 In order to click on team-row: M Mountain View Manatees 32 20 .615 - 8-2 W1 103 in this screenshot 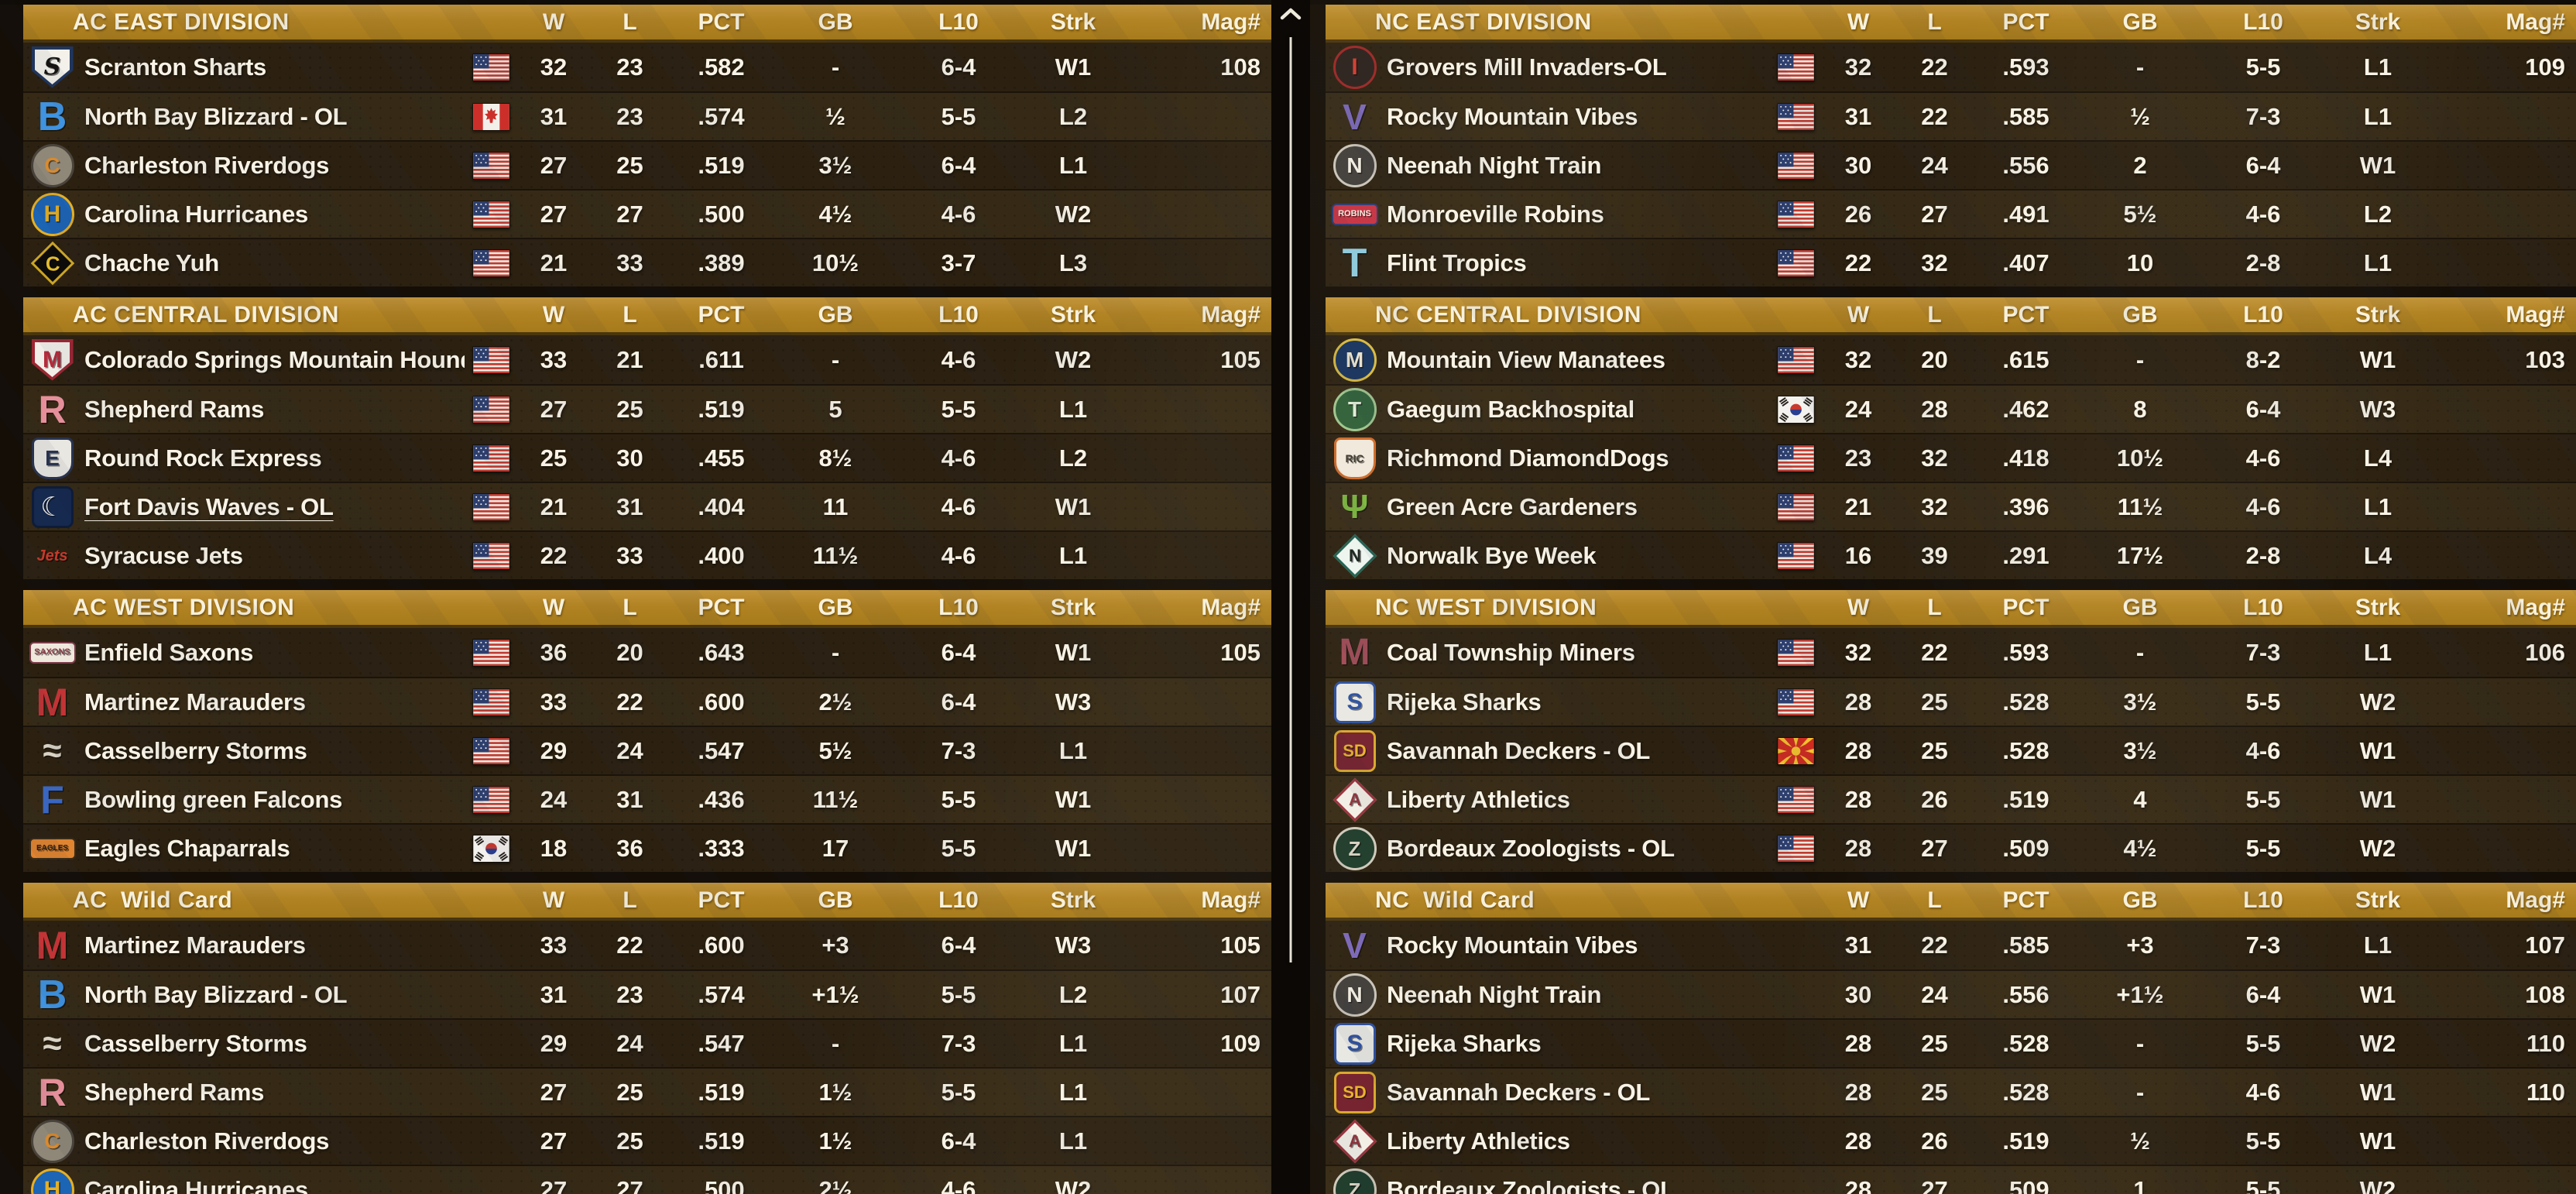, I will do `click(1951, 359)`.